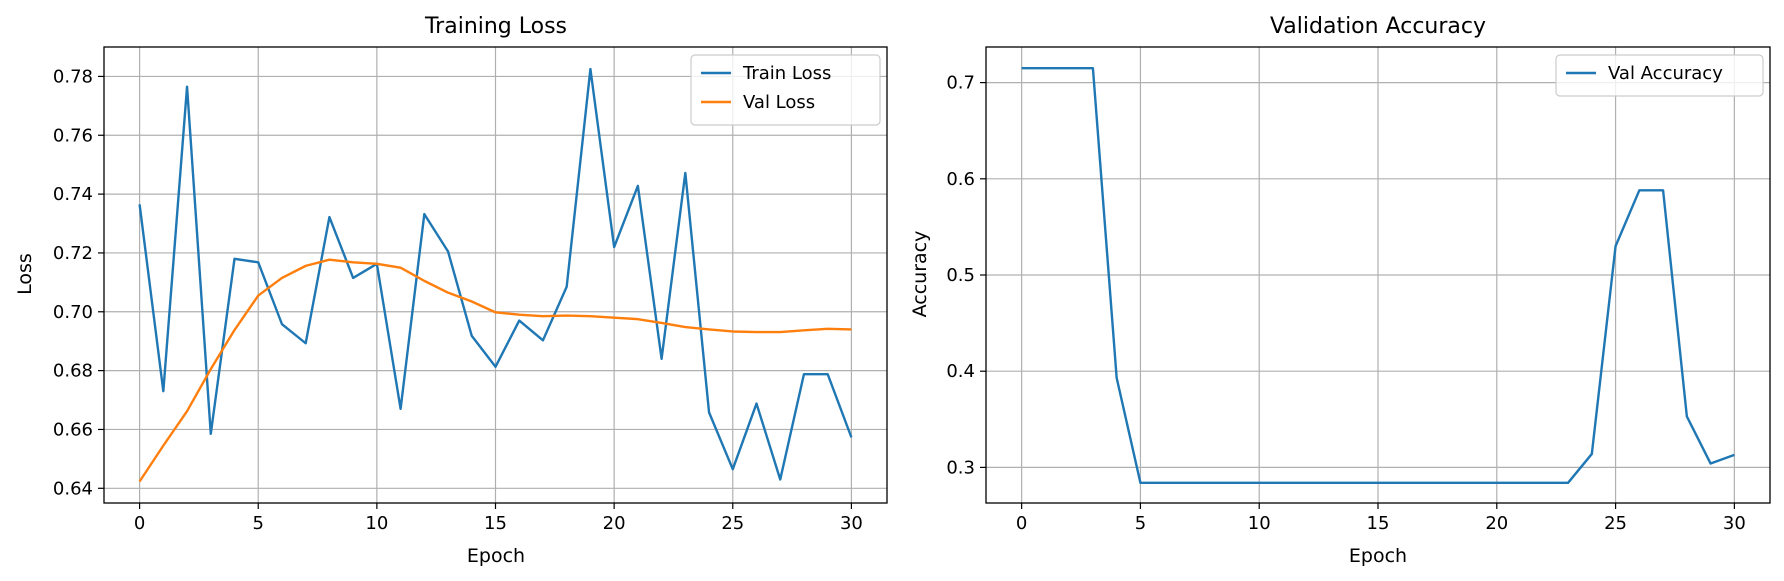 This screenshot has height=581, width=1784. What do you see at coordinates (1665, 73) in the screenshot?
I see `legend-label: Val Accuracy` at bounding box center [1665, 73].